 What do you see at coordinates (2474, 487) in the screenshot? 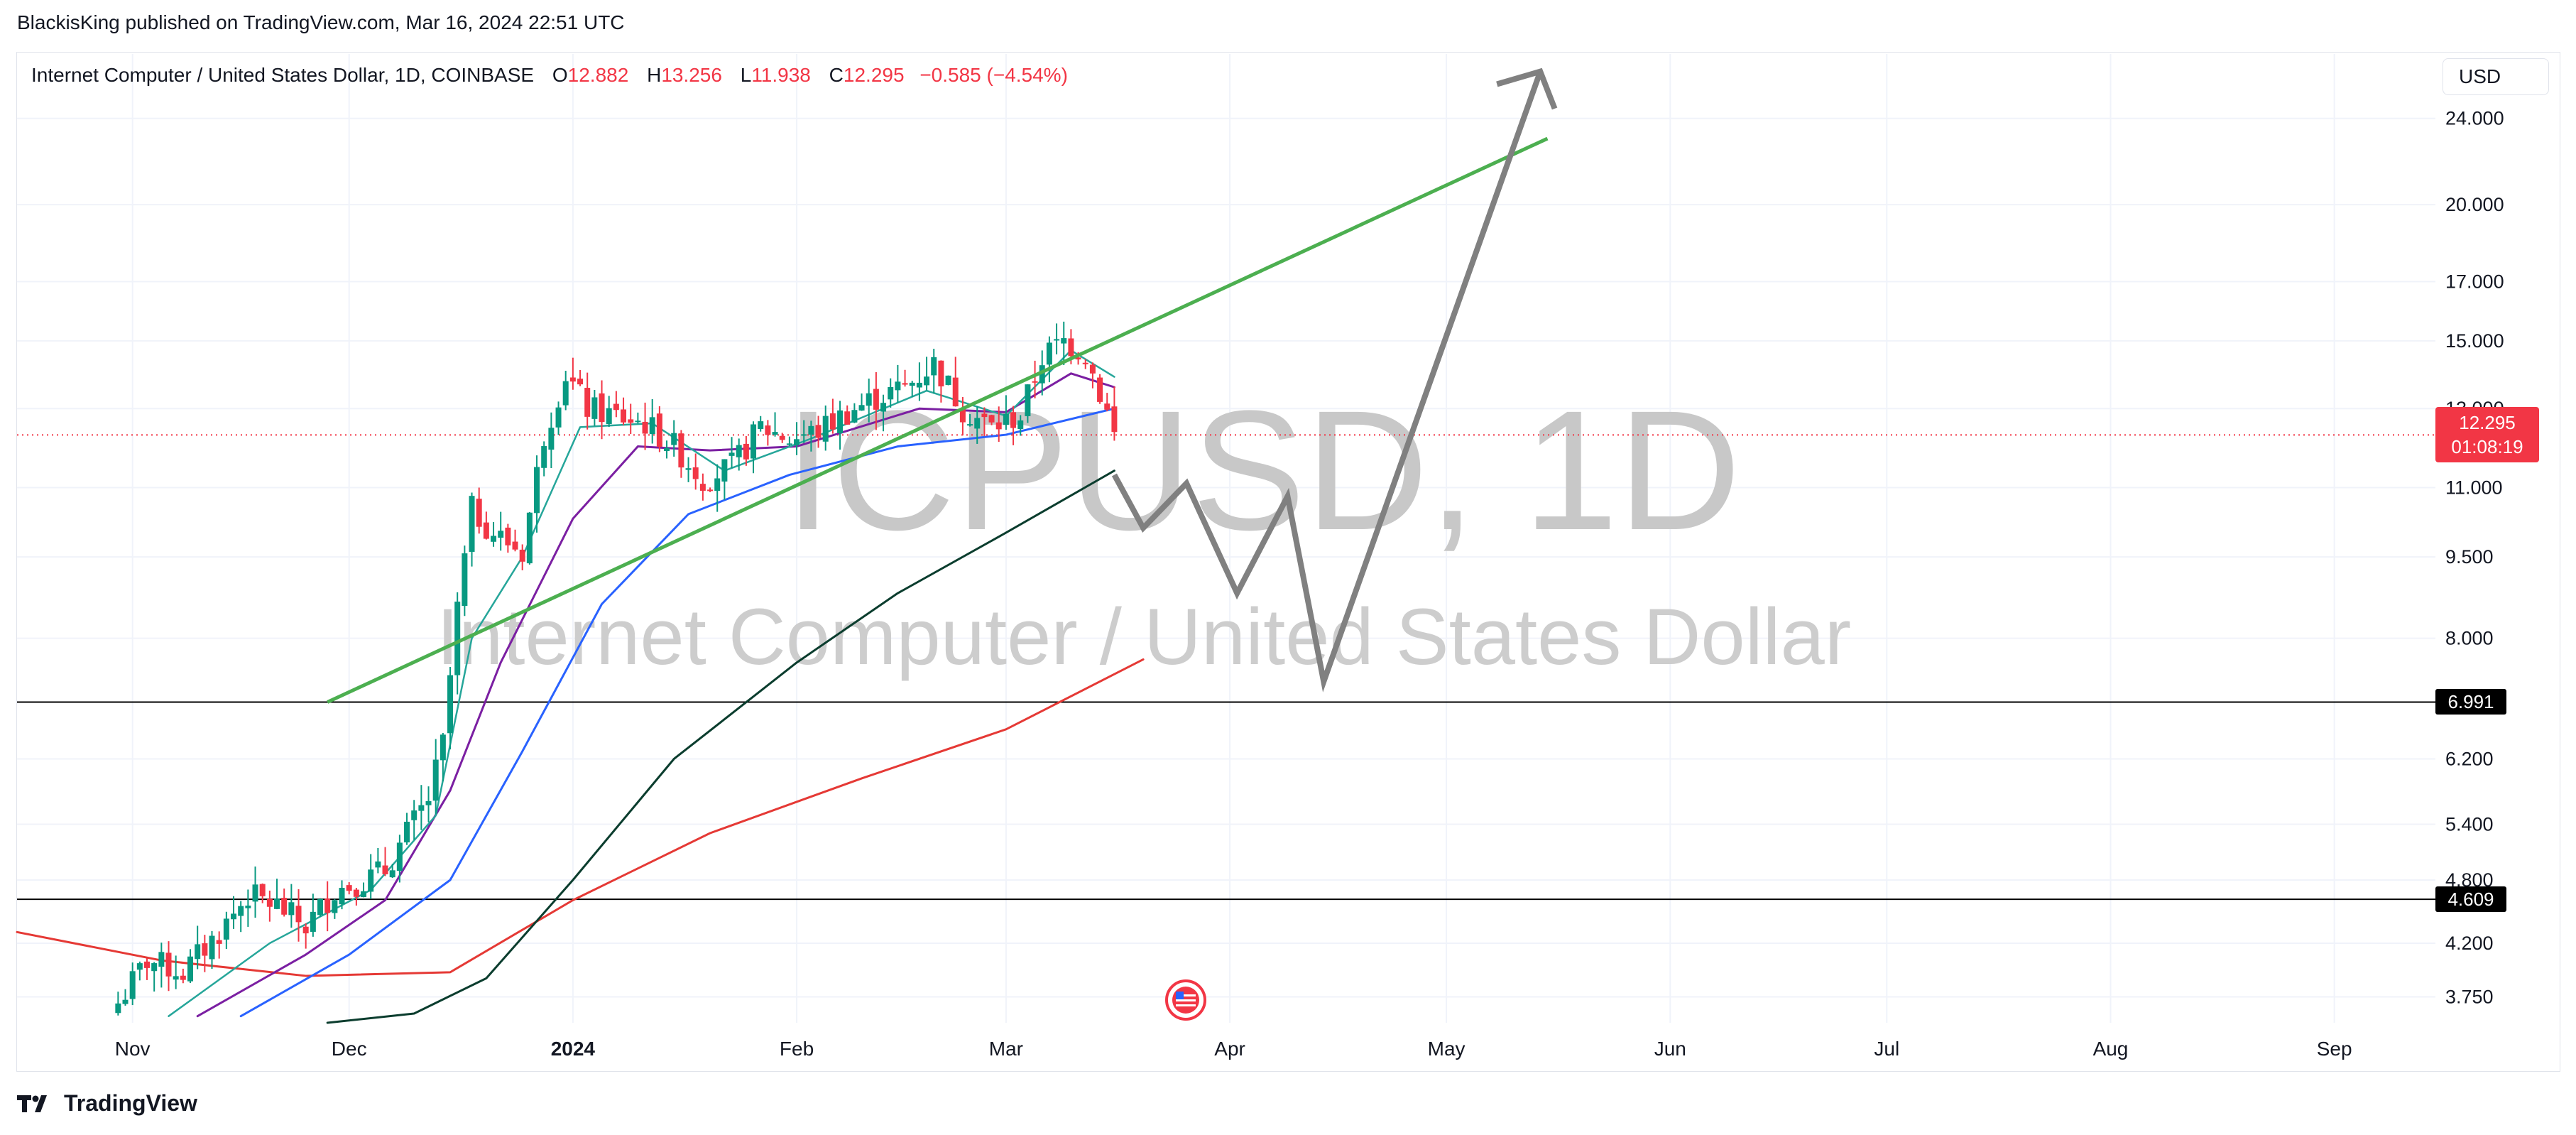
I see `y-tick-label: 11.000` at bounding box center [2474, 487].